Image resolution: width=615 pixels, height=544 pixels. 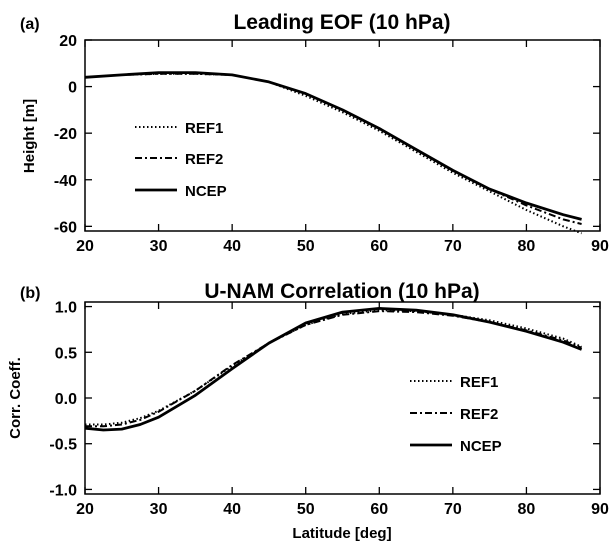 What do you see at coordinates (30, 24) in the screenshot?
I see `panel-a-label: (a)` at bounding box center [30, 24].